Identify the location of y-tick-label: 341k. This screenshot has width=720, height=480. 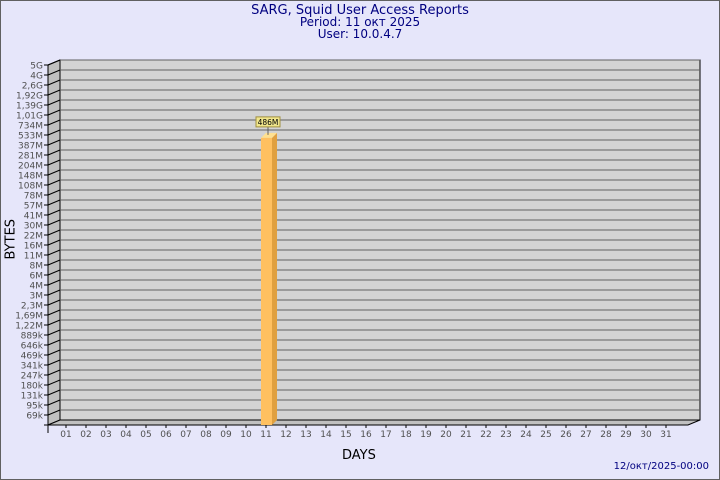
(32, 367).